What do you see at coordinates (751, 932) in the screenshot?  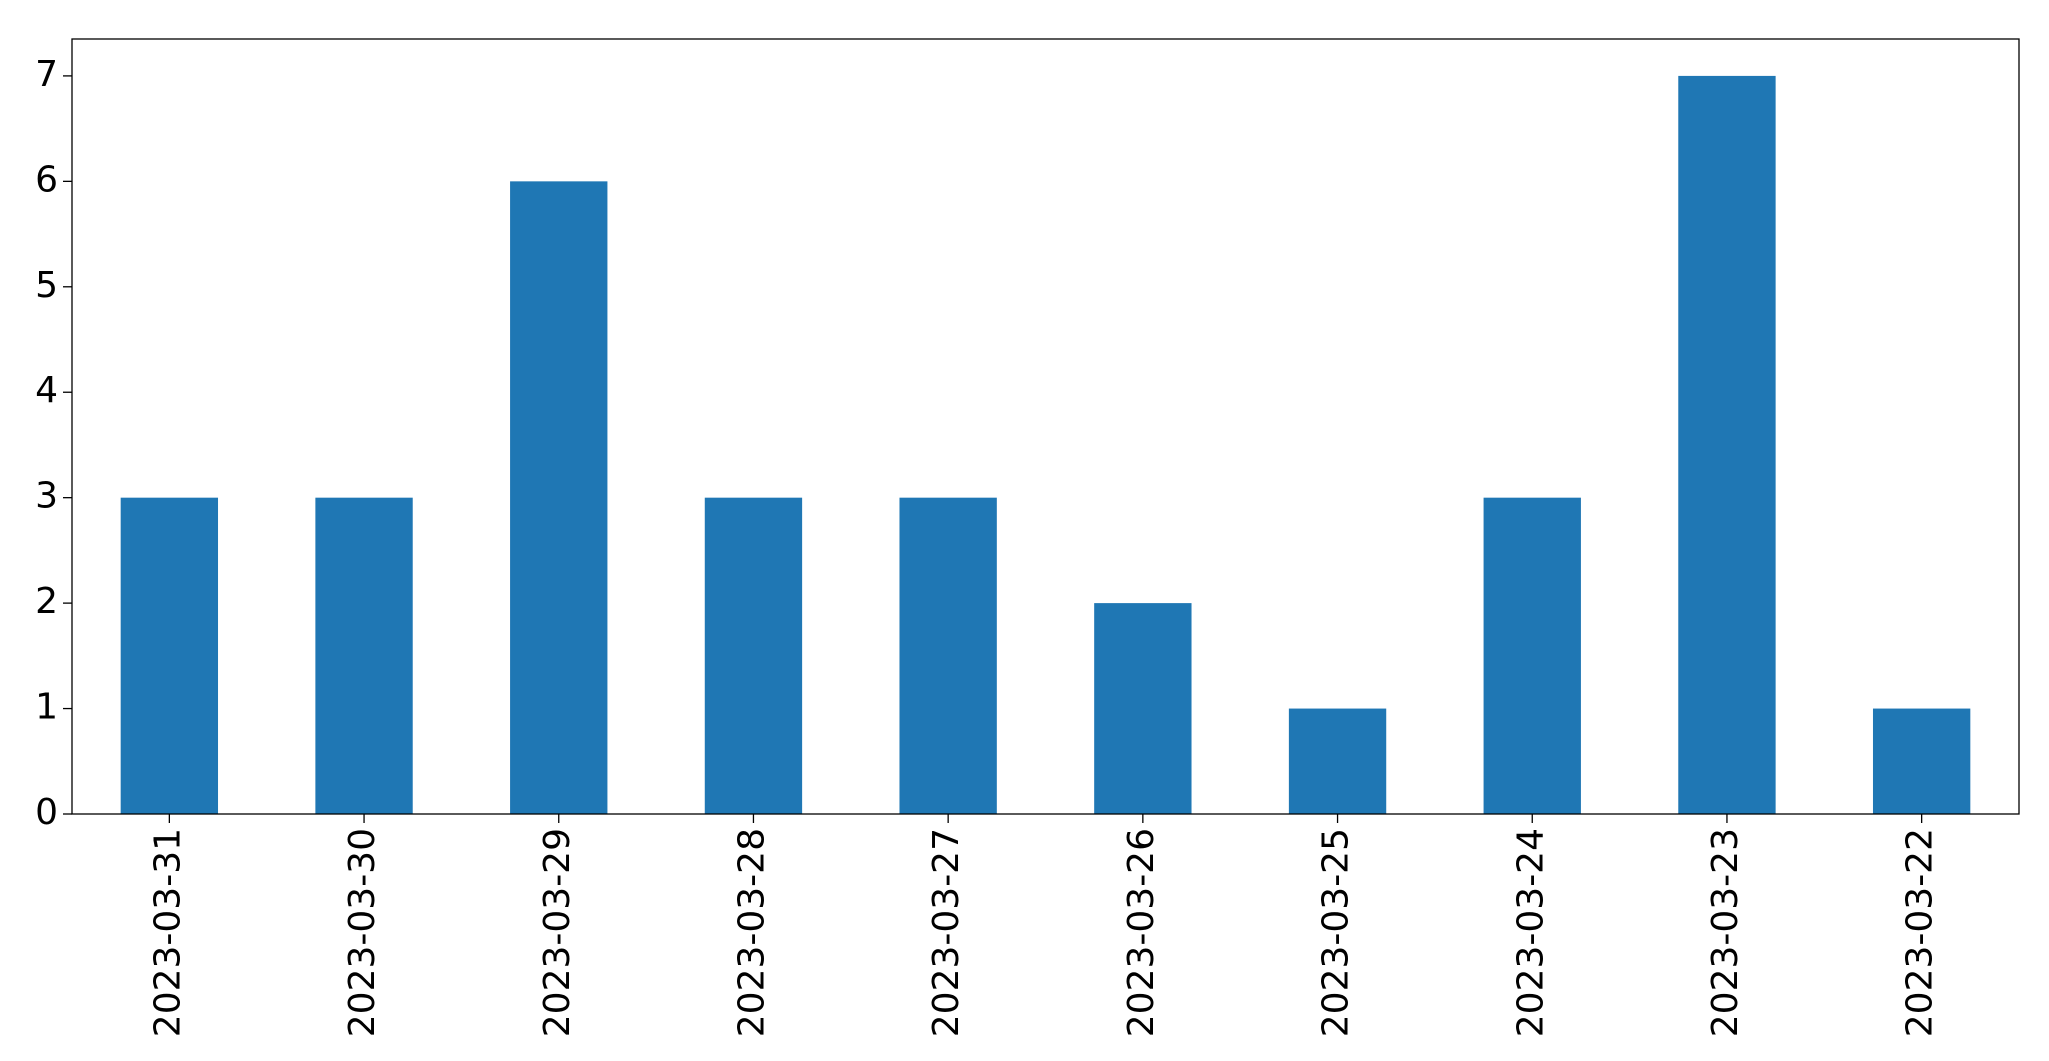 I see `x-tick-label: 2023-03-28` at bounding box center [751, 932].